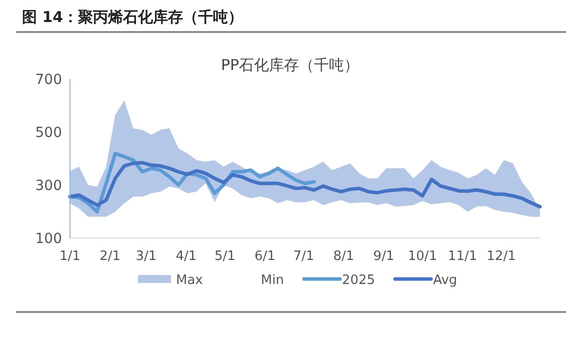  Describe the element at coordinates (48, 133) in the screenshot. I see `y-tick-label: 500` at that location.